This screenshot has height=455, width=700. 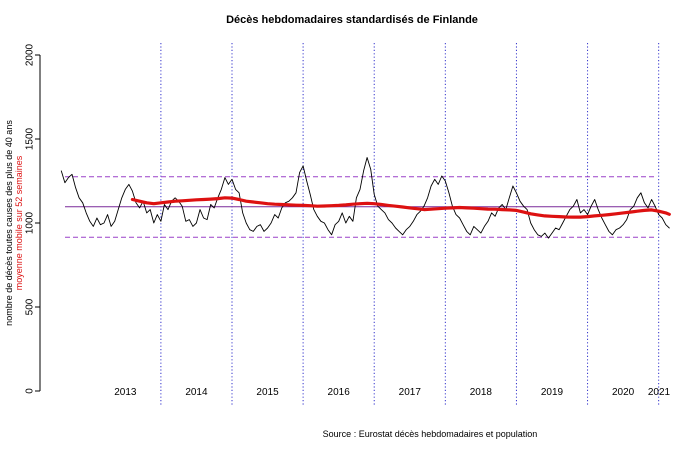 What do you see at coordinates (30, 54) in the screenshot?
I see `y-tick-label: 2000` at bounding box center [30, 54].